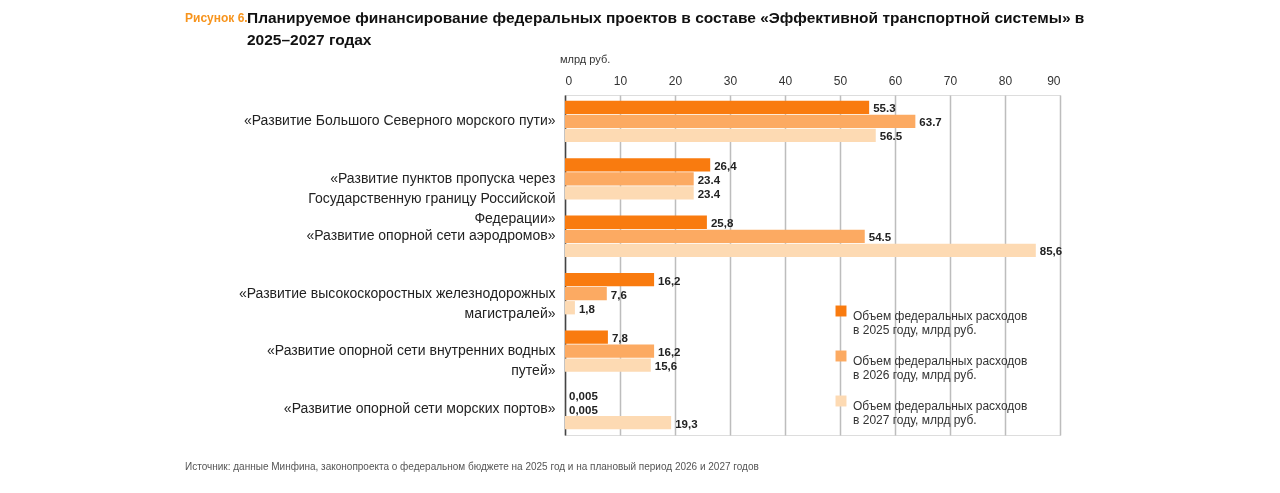 This screenshot has height=493, width=1280. What do you see at coordinates (620, 80) in the screenshot?
I see `x-tick-label: 10` at bounding box center [620, 80].